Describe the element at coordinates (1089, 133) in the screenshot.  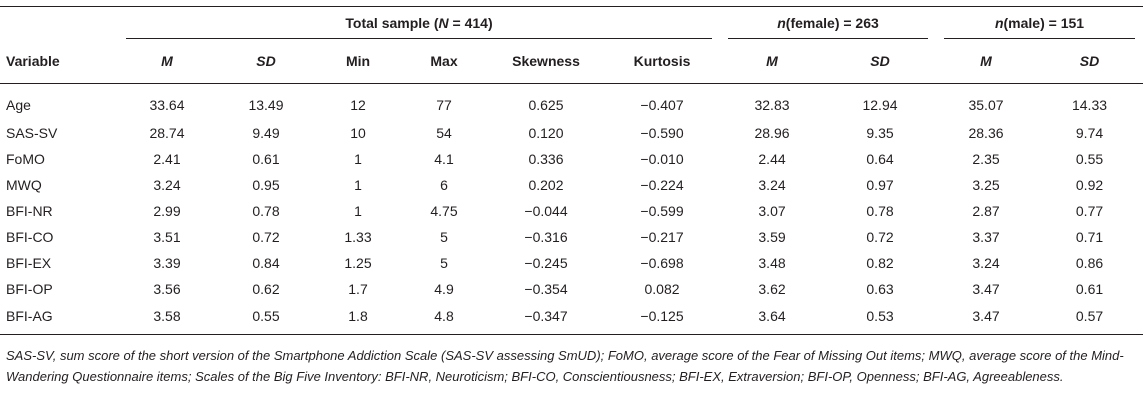
I see `cell-male-sd: 9.74` at that location.